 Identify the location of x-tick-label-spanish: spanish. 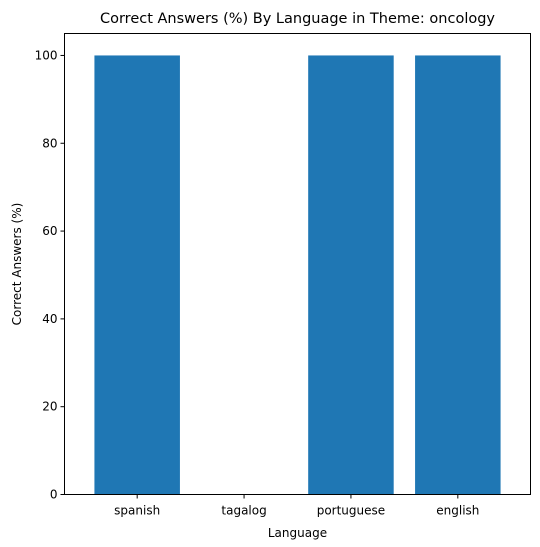
(137, 511).